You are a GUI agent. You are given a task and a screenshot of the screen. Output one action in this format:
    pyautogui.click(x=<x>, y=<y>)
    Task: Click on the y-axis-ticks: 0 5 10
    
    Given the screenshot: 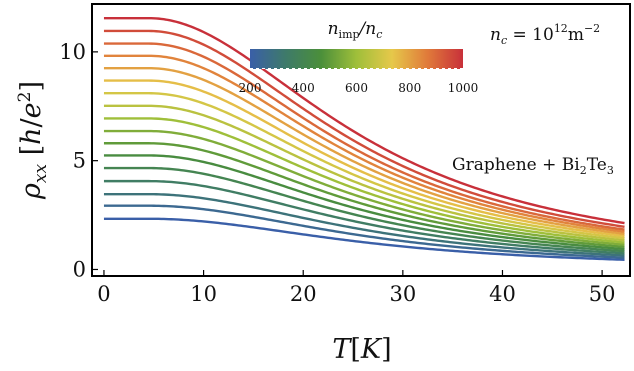 What is the action you would take?
    pyautogui.click(x=78, y=160)
    